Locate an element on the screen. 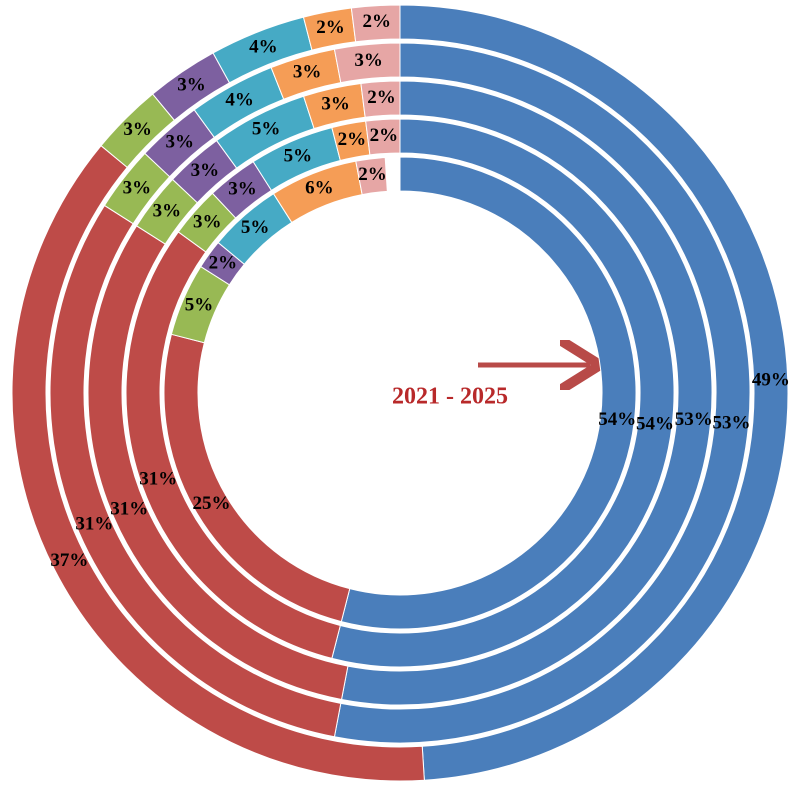 The width and height of the screenshot is (793, 791). annotation: 2021 - 2025 is located at coordinates (450, 397).